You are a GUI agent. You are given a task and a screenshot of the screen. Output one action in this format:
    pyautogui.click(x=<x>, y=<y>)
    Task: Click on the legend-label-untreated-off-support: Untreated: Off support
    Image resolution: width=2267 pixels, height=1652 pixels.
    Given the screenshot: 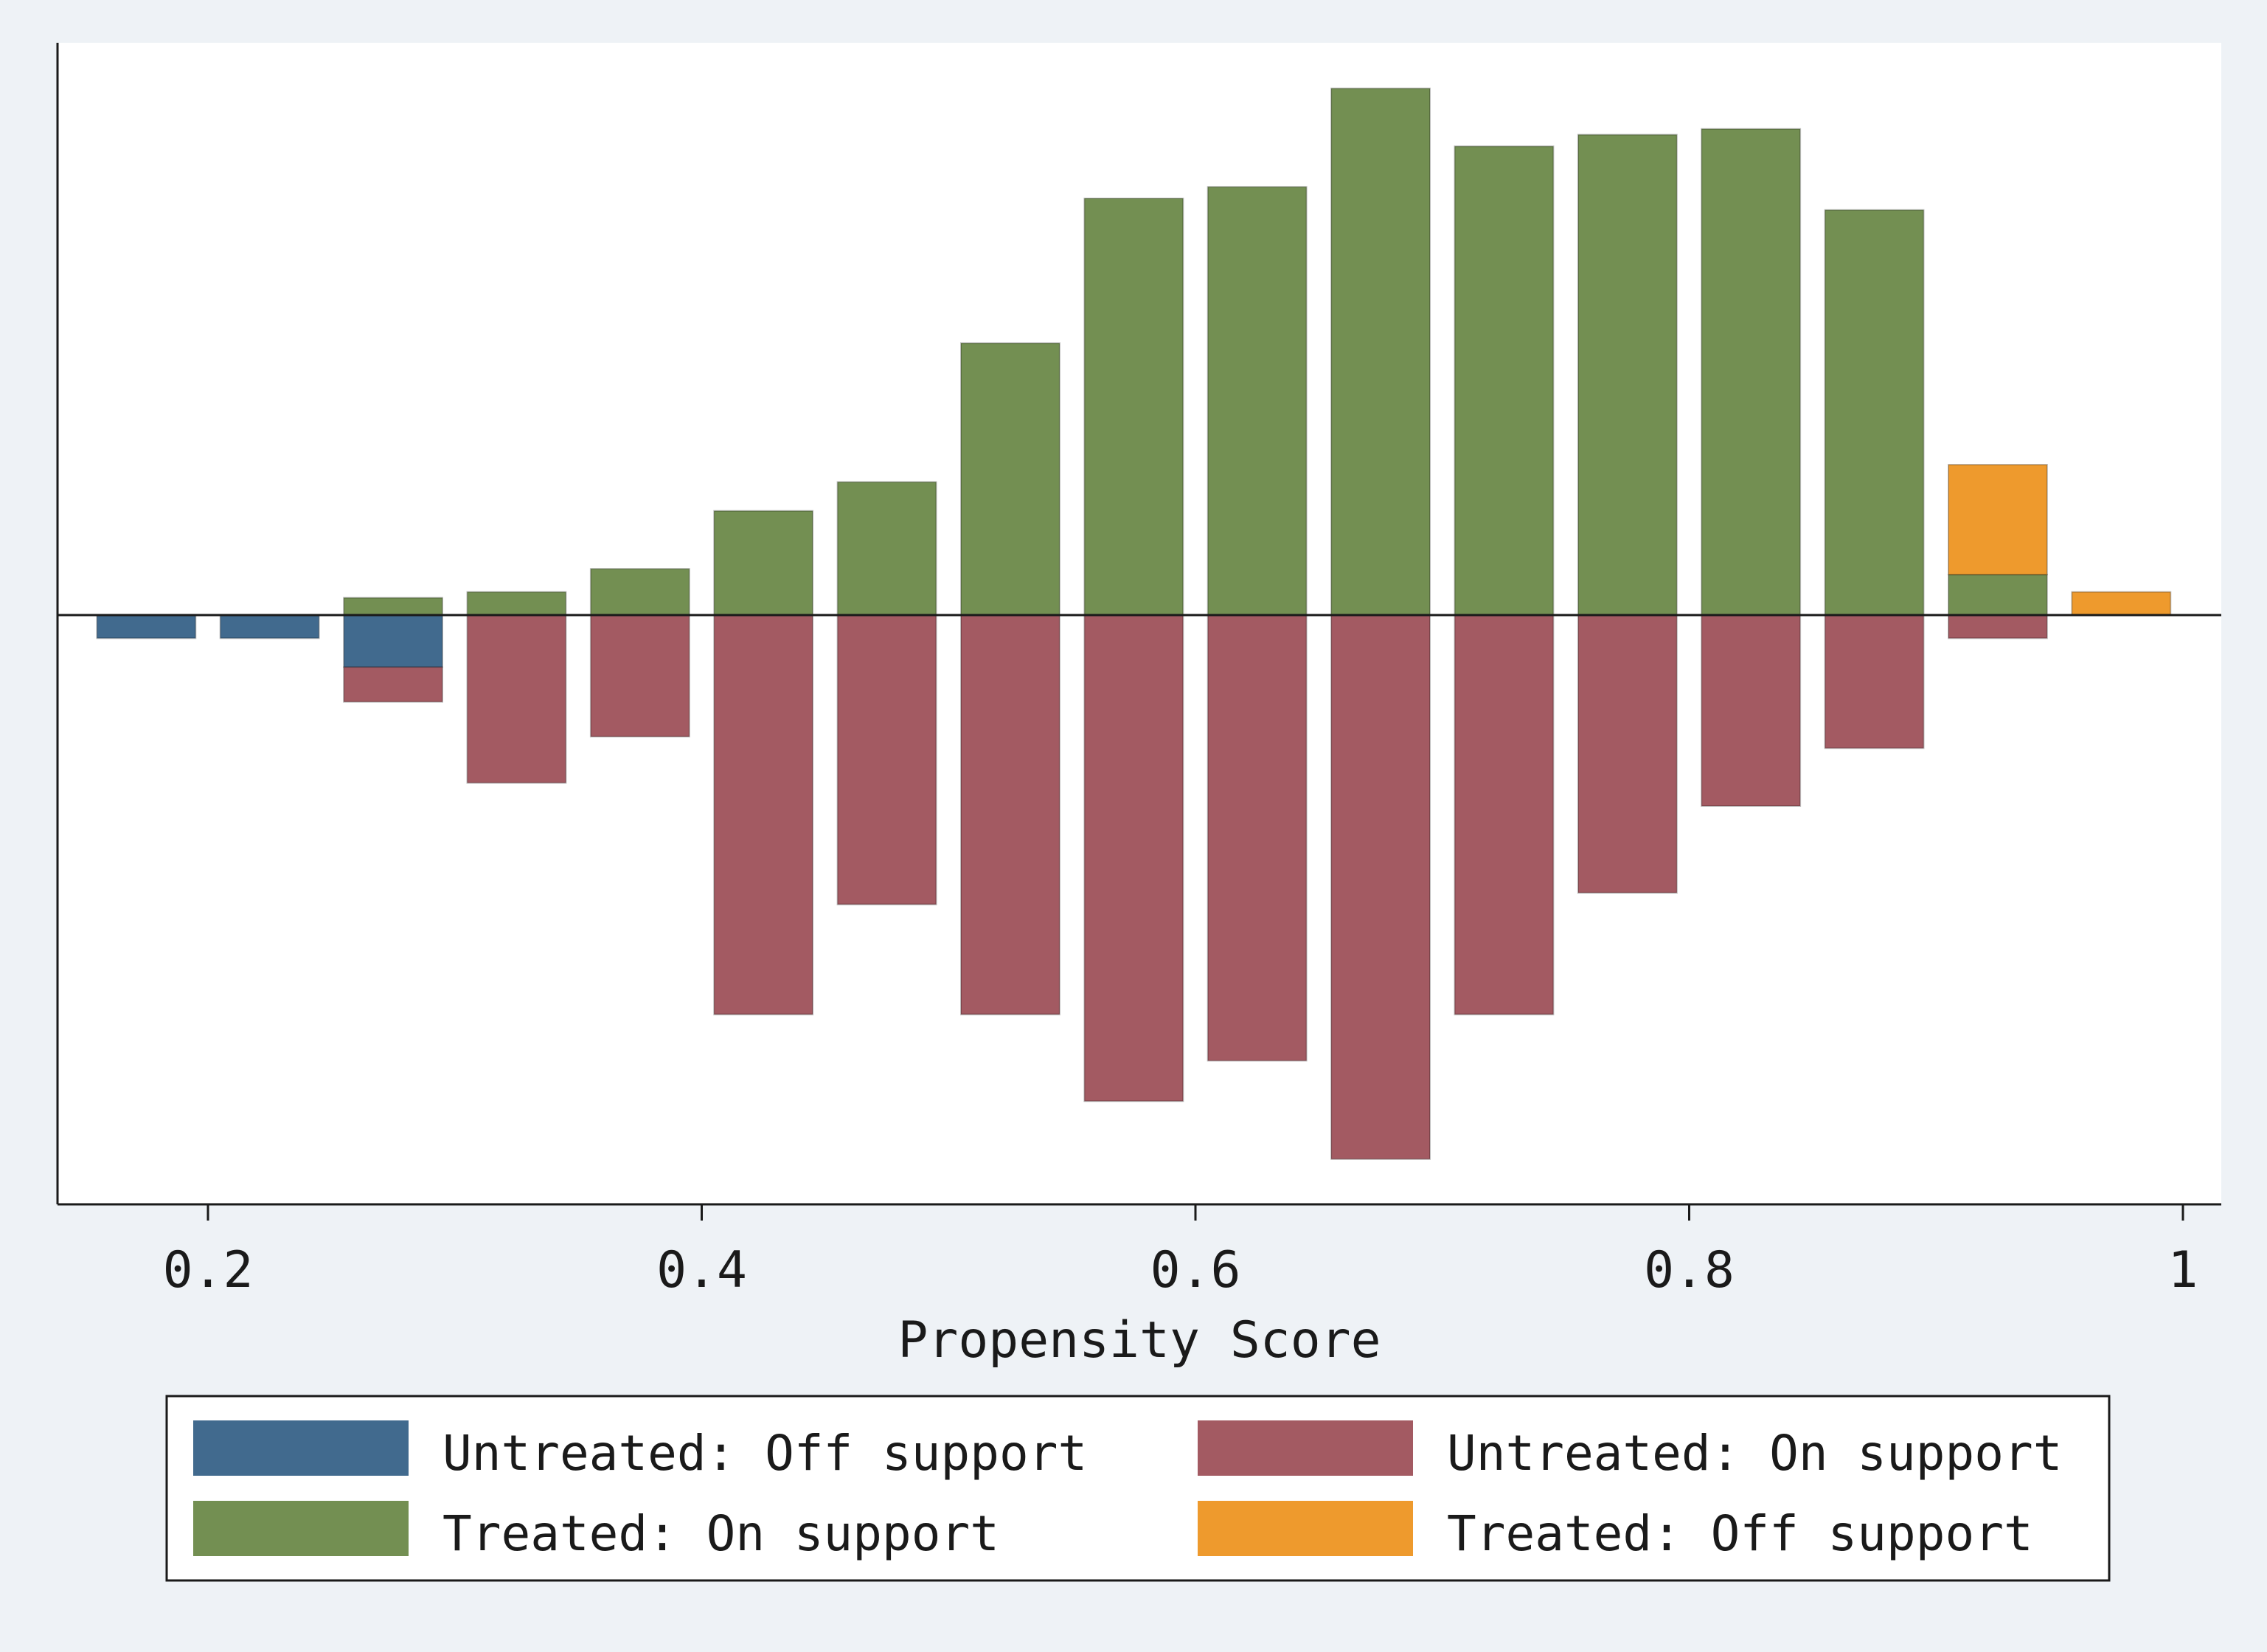 What is the action you would take?
    pyautogui.click(x=764, y=1453)
    